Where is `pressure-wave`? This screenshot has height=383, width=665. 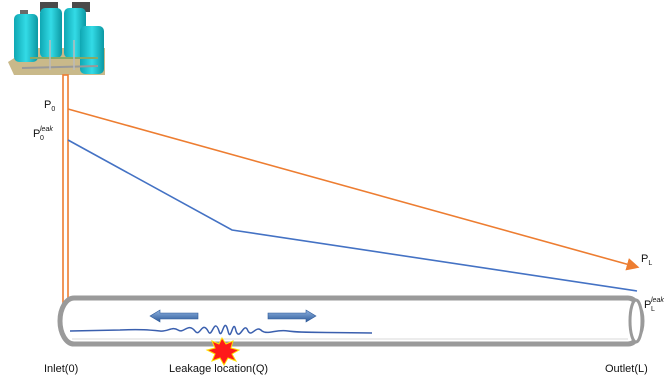 pressure-wave is located at coordinates (221, 330).